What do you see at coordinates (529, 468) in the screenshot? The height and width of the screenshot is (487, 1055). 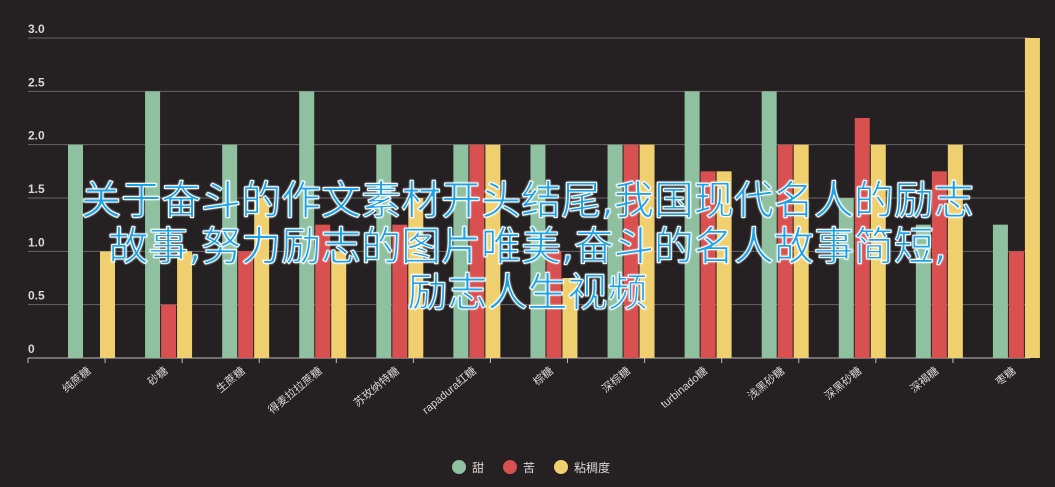 I see `legend-label: 苦` at bounding box center [529, 468].